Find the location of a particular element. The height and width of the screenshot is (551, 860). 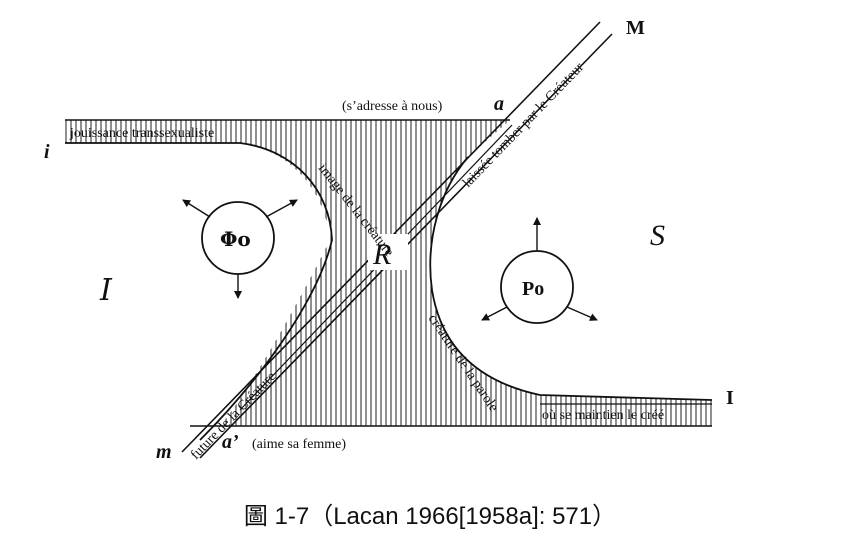

vertex-m: m is located at coordinates (164, 452).